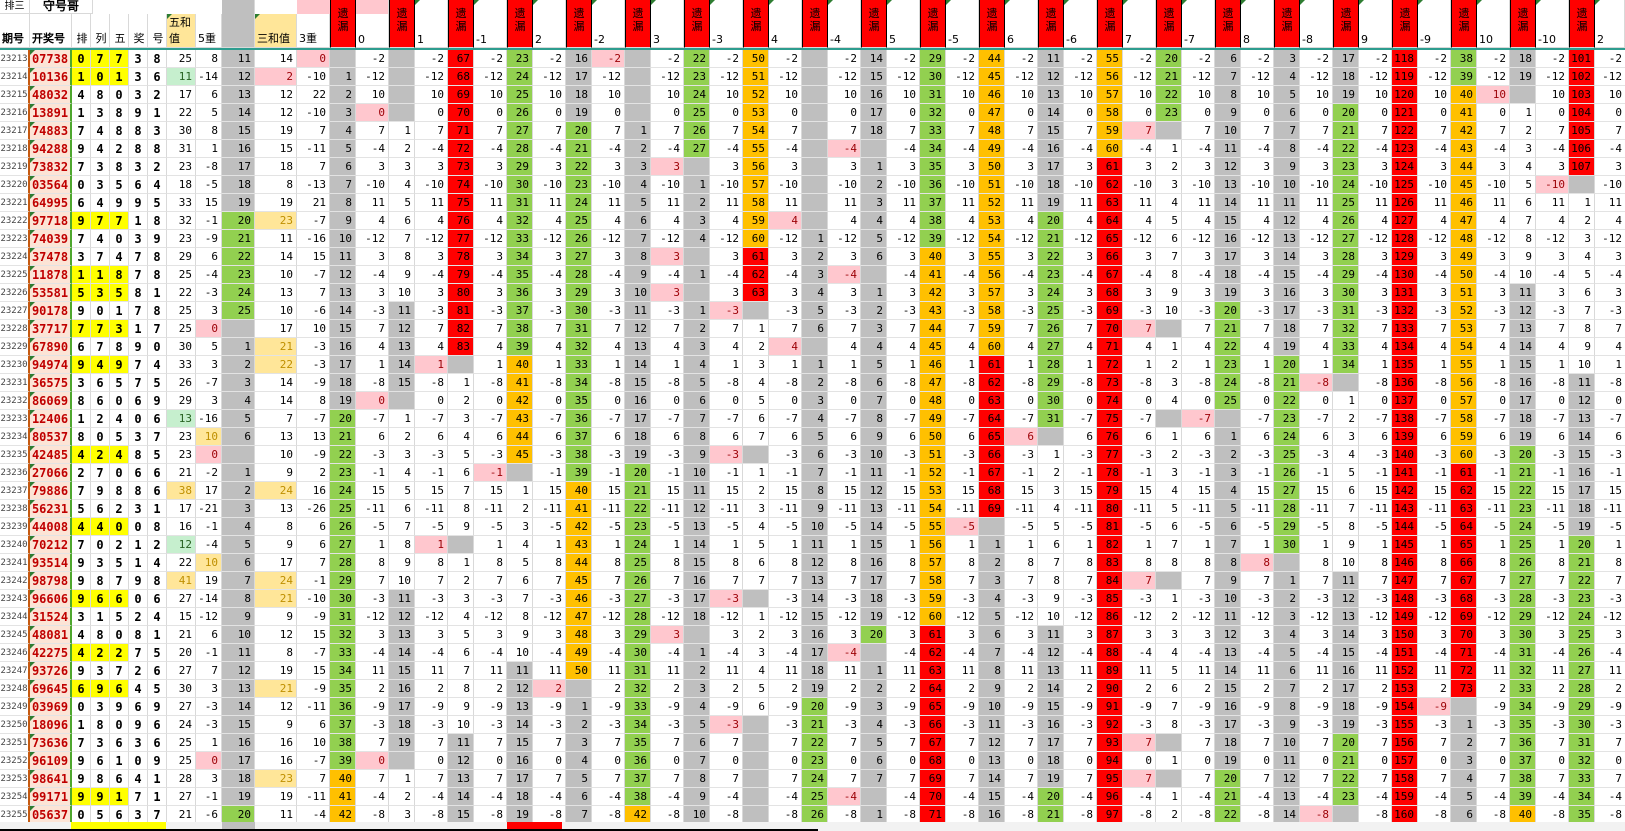  What do you see at coordinates (1464, 563) in the screenshot?
I see `omission-count-cell: 66` at bounding box center [1464, 563].